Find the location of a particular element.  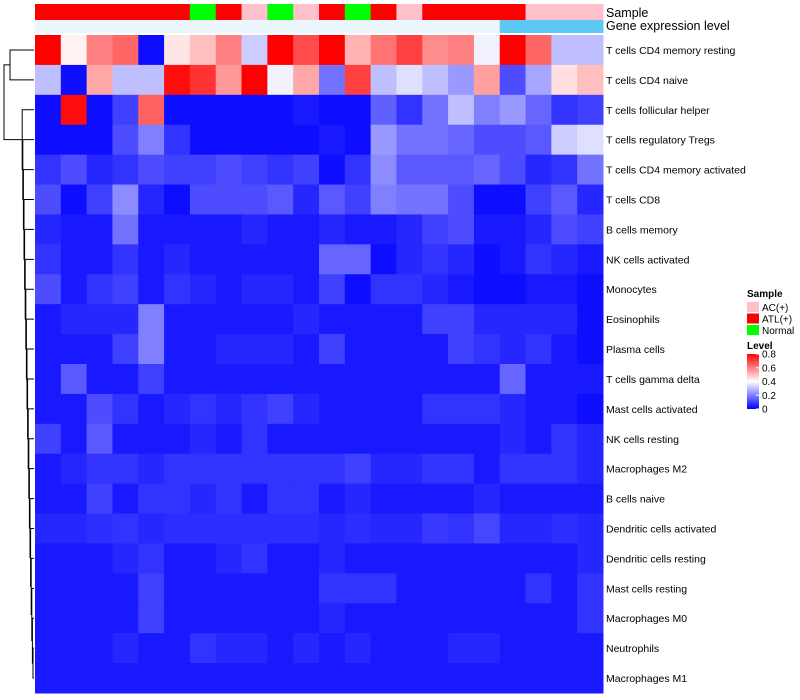

row-label: T cells follicular helper is located at coordinates (658, 111).